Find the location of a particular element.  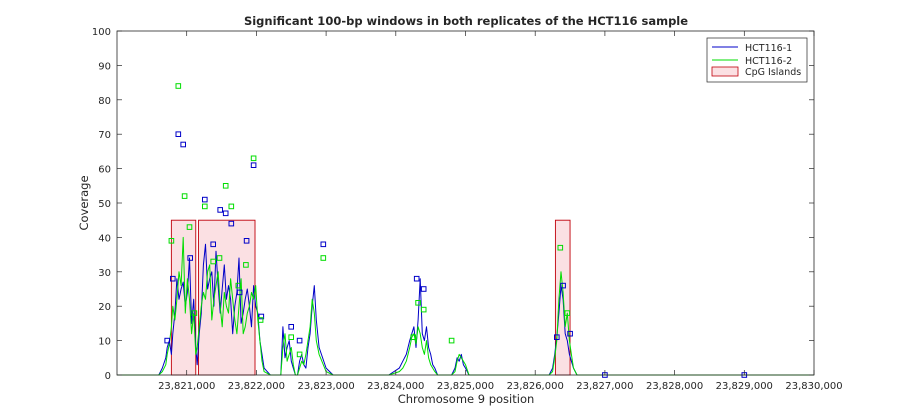

y-tick-label-0: 0 is located at coordinates (108, 376).